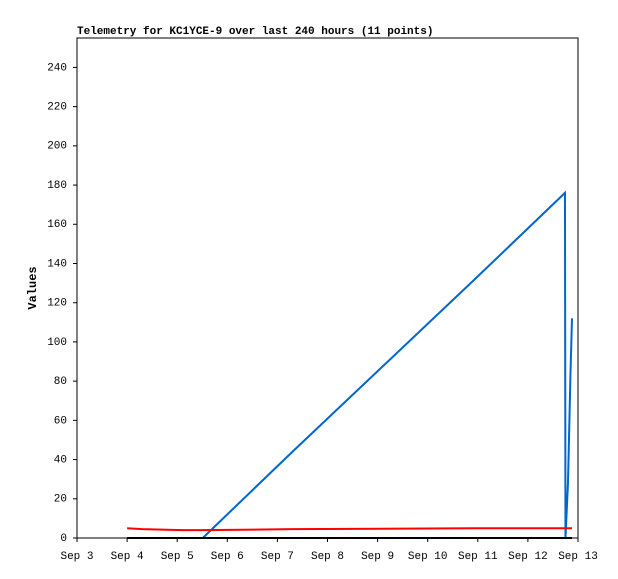 The image size is (618, 579). Describe the element at coordinates (57, 343) in the screenshot. I see `y-tick-label: 100` at that location.